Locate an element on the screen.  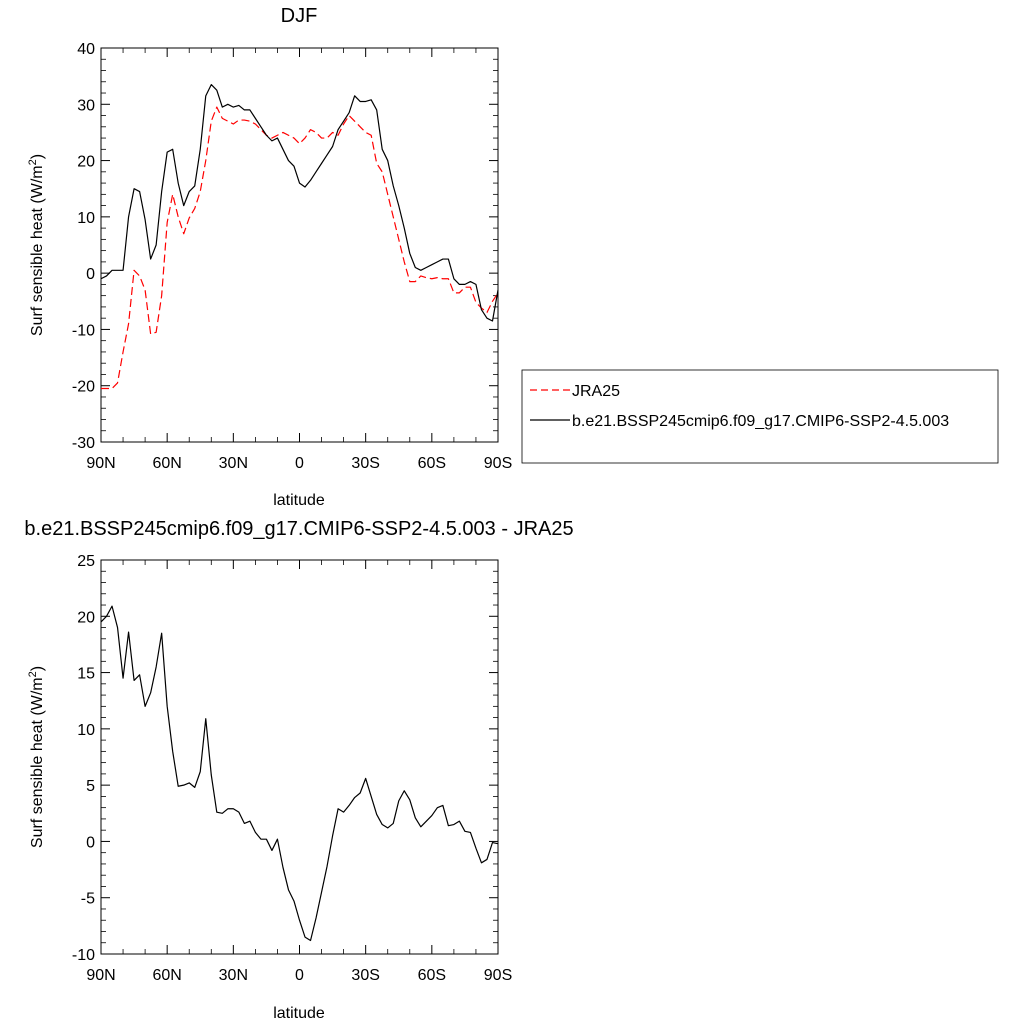
y-tick-label: -5 is located at coordinates (88, 899).